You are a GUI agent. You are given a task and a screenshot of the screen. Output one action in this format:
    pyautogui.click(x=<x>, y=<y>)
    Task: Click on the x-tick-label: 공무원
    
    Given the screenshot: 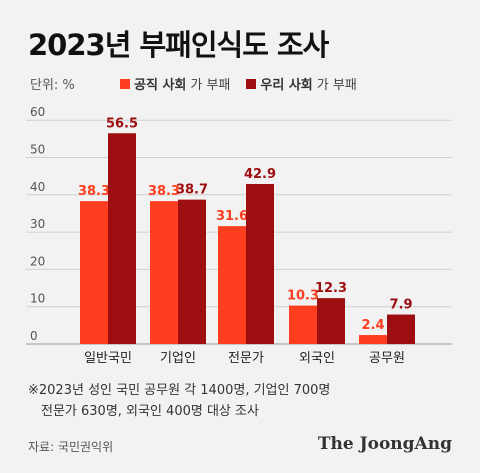 What is the action you would take?
    pyautogui.click(x=387, y=358)
    